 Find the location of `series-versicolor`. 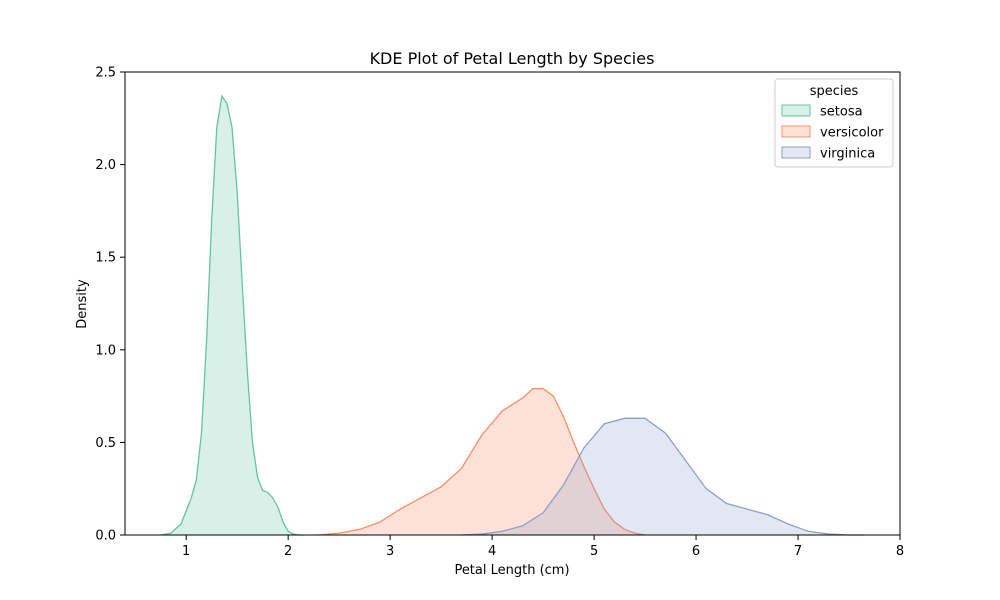

series-versicolor is located at coordinates (482, 462).